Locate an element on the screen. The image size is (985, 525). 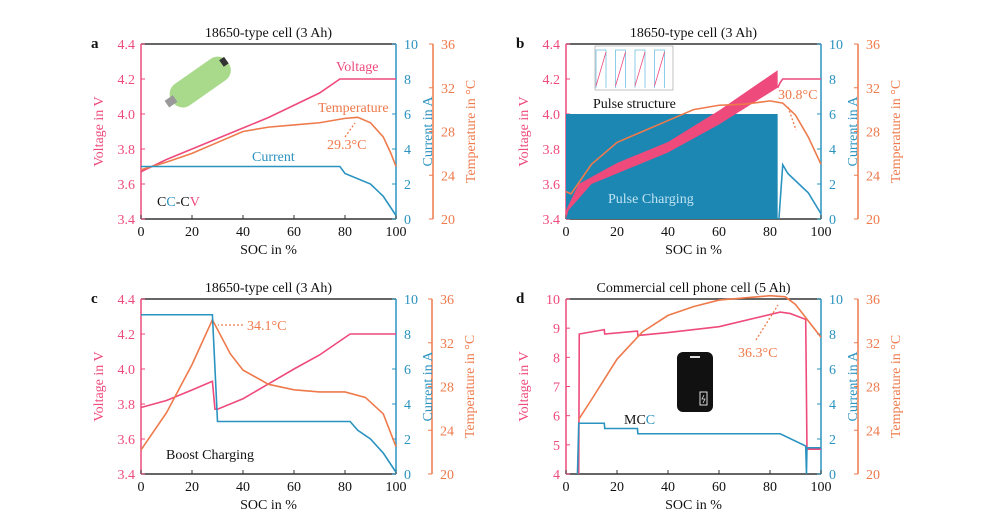
yticks_right-tick-label: 2 is located at coordinates (407, 440).